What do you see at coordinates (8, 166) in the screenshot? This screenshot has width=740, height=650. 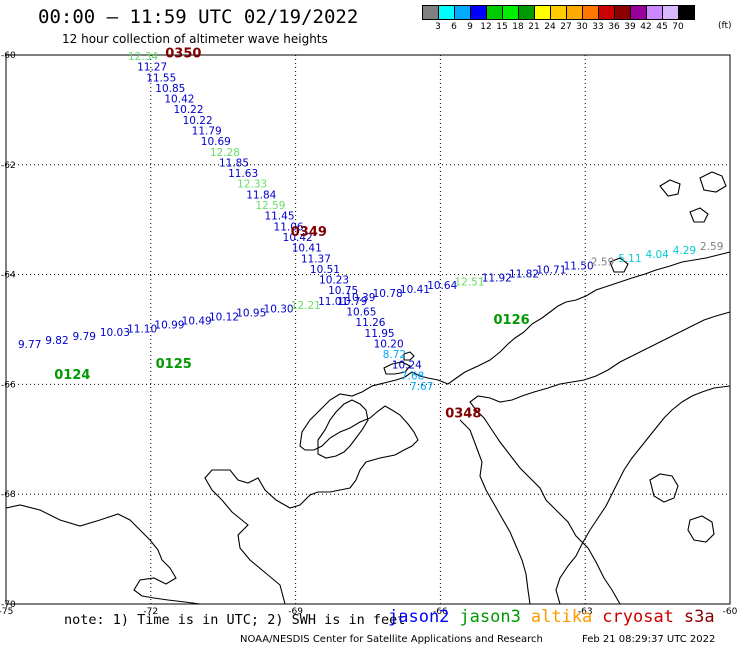 I see `lat-tick-label: -62` at bounding box center [8, 166].